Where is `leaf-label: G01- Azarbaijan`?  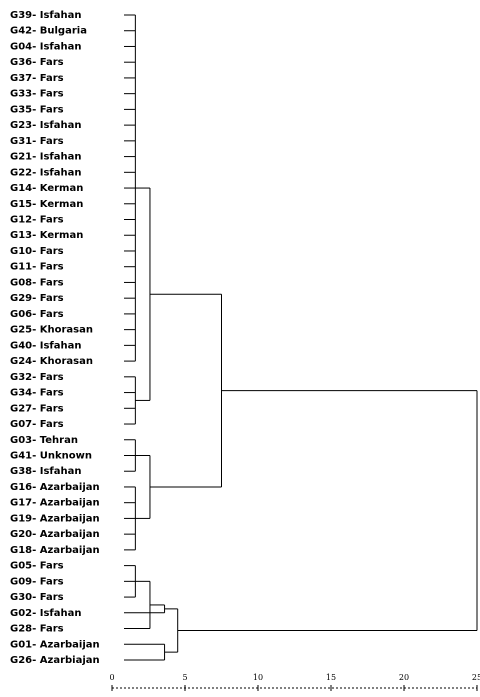 leaf-label: G01- Azarbaijan is located at coordinates (55, 644).